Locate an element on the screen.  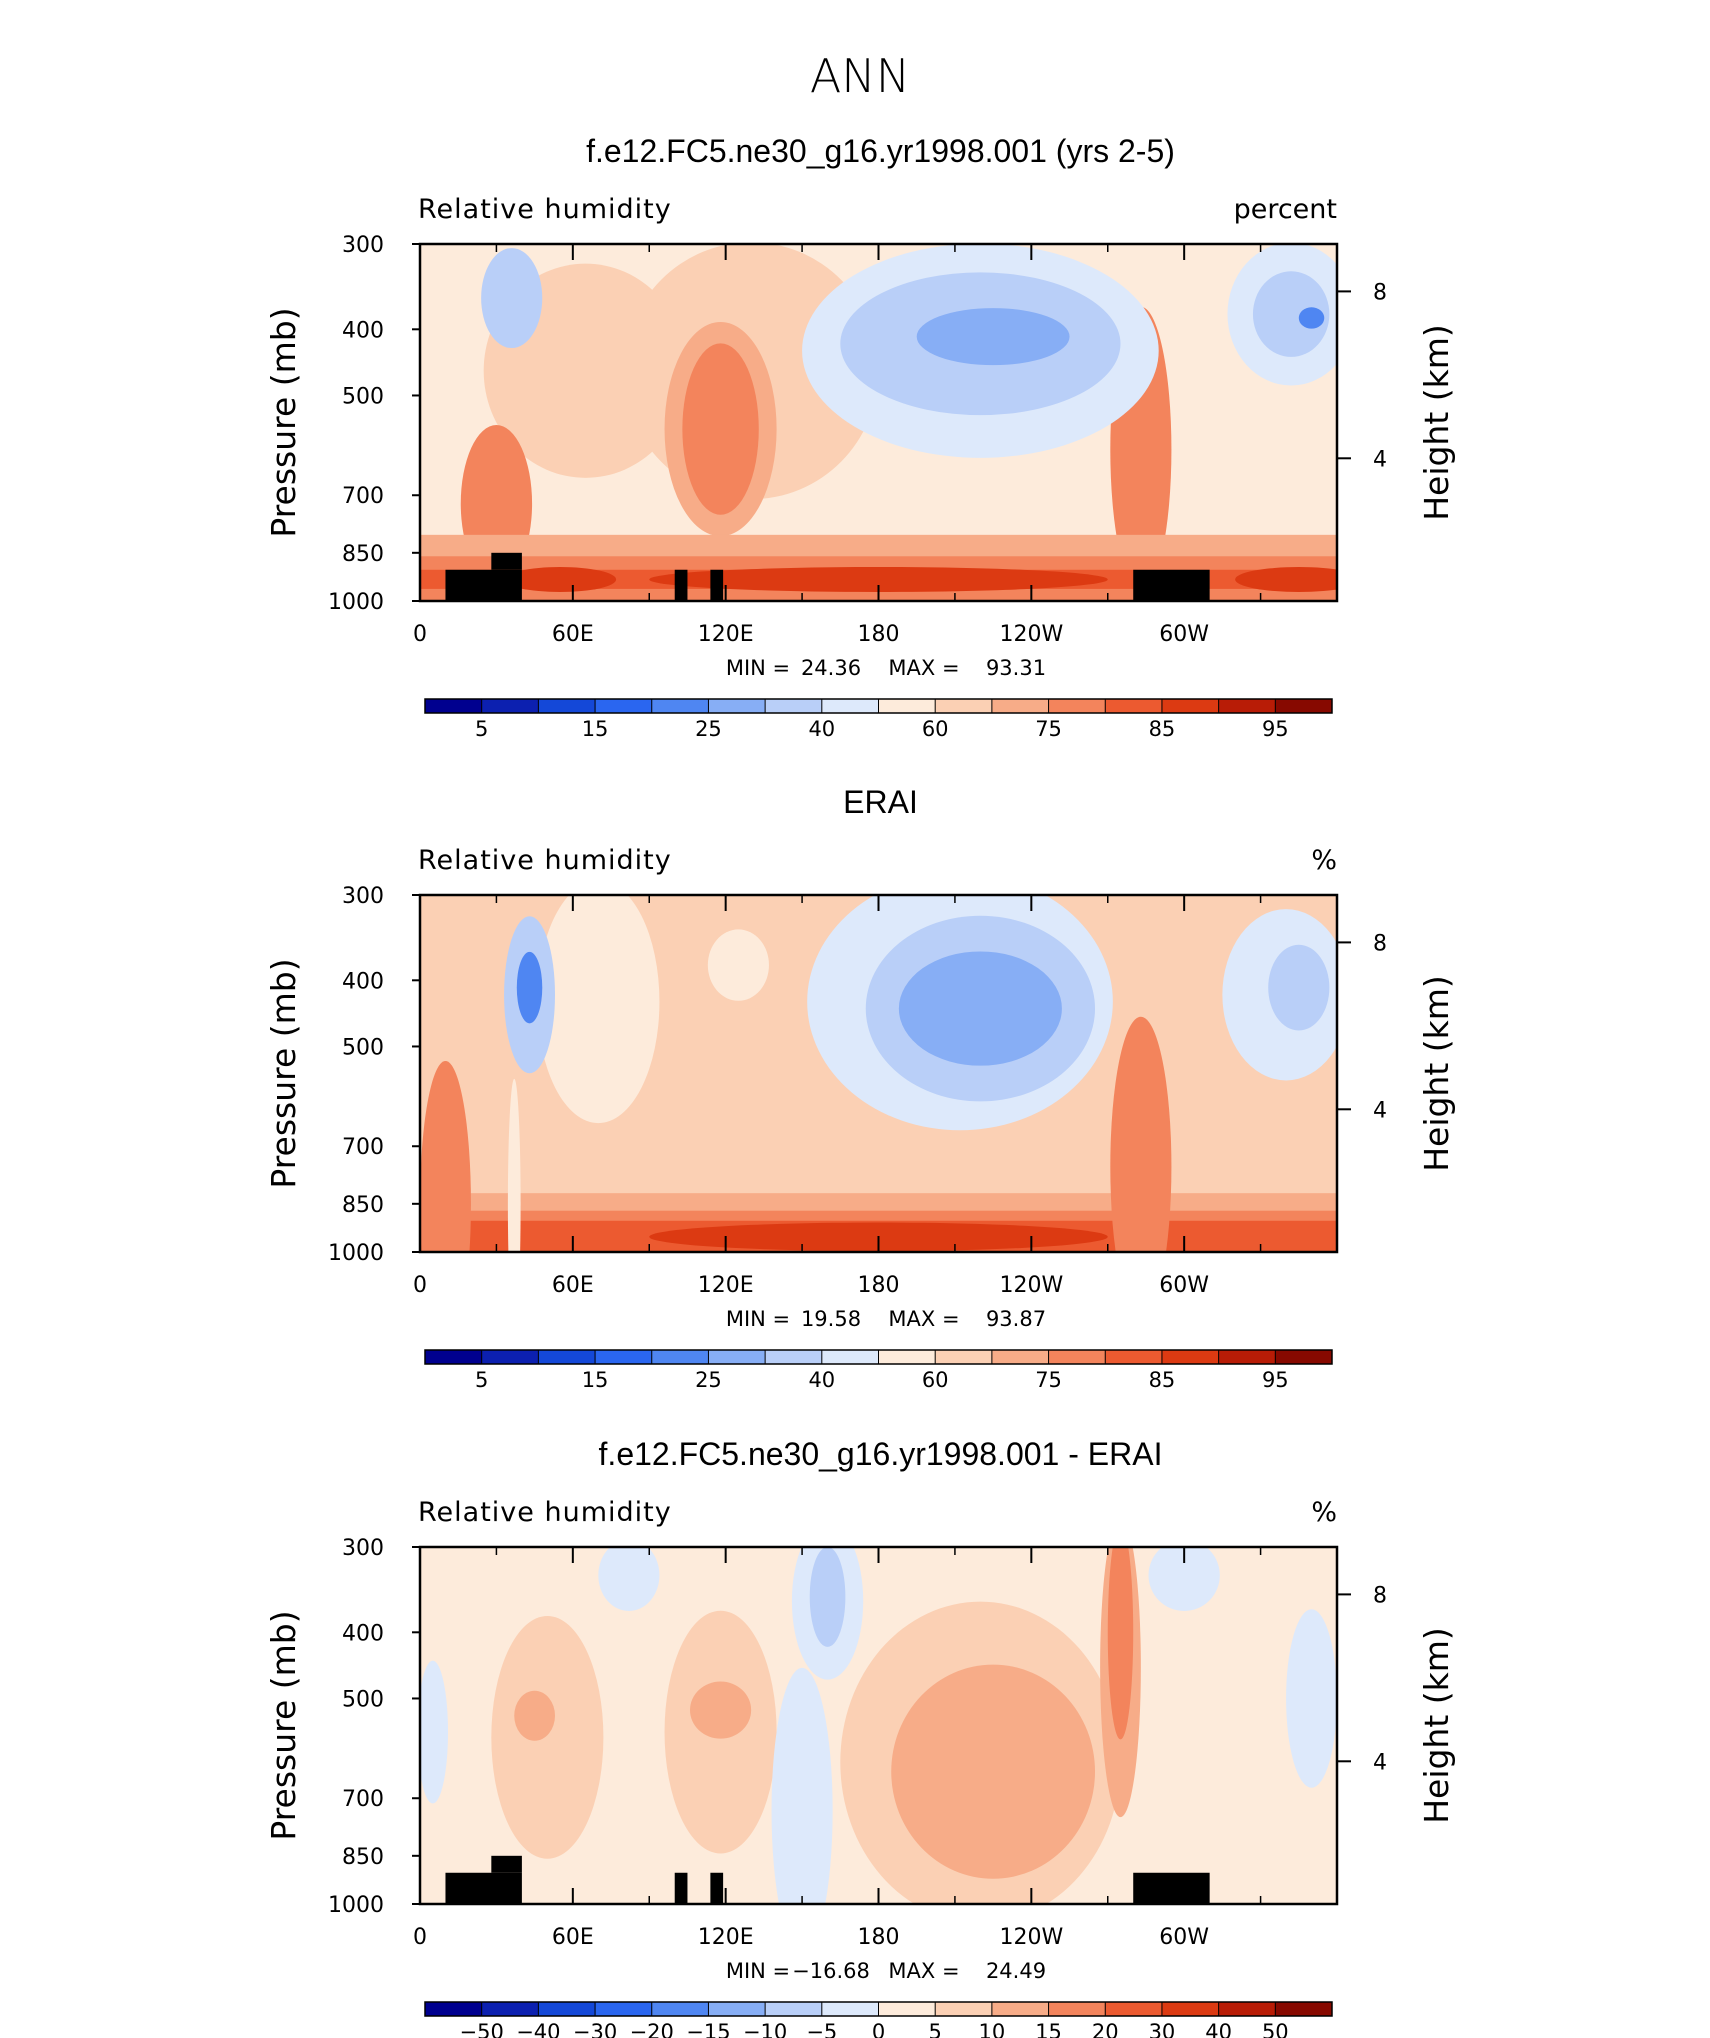
panel-title: ERAI is located at coordinates (880, 802).